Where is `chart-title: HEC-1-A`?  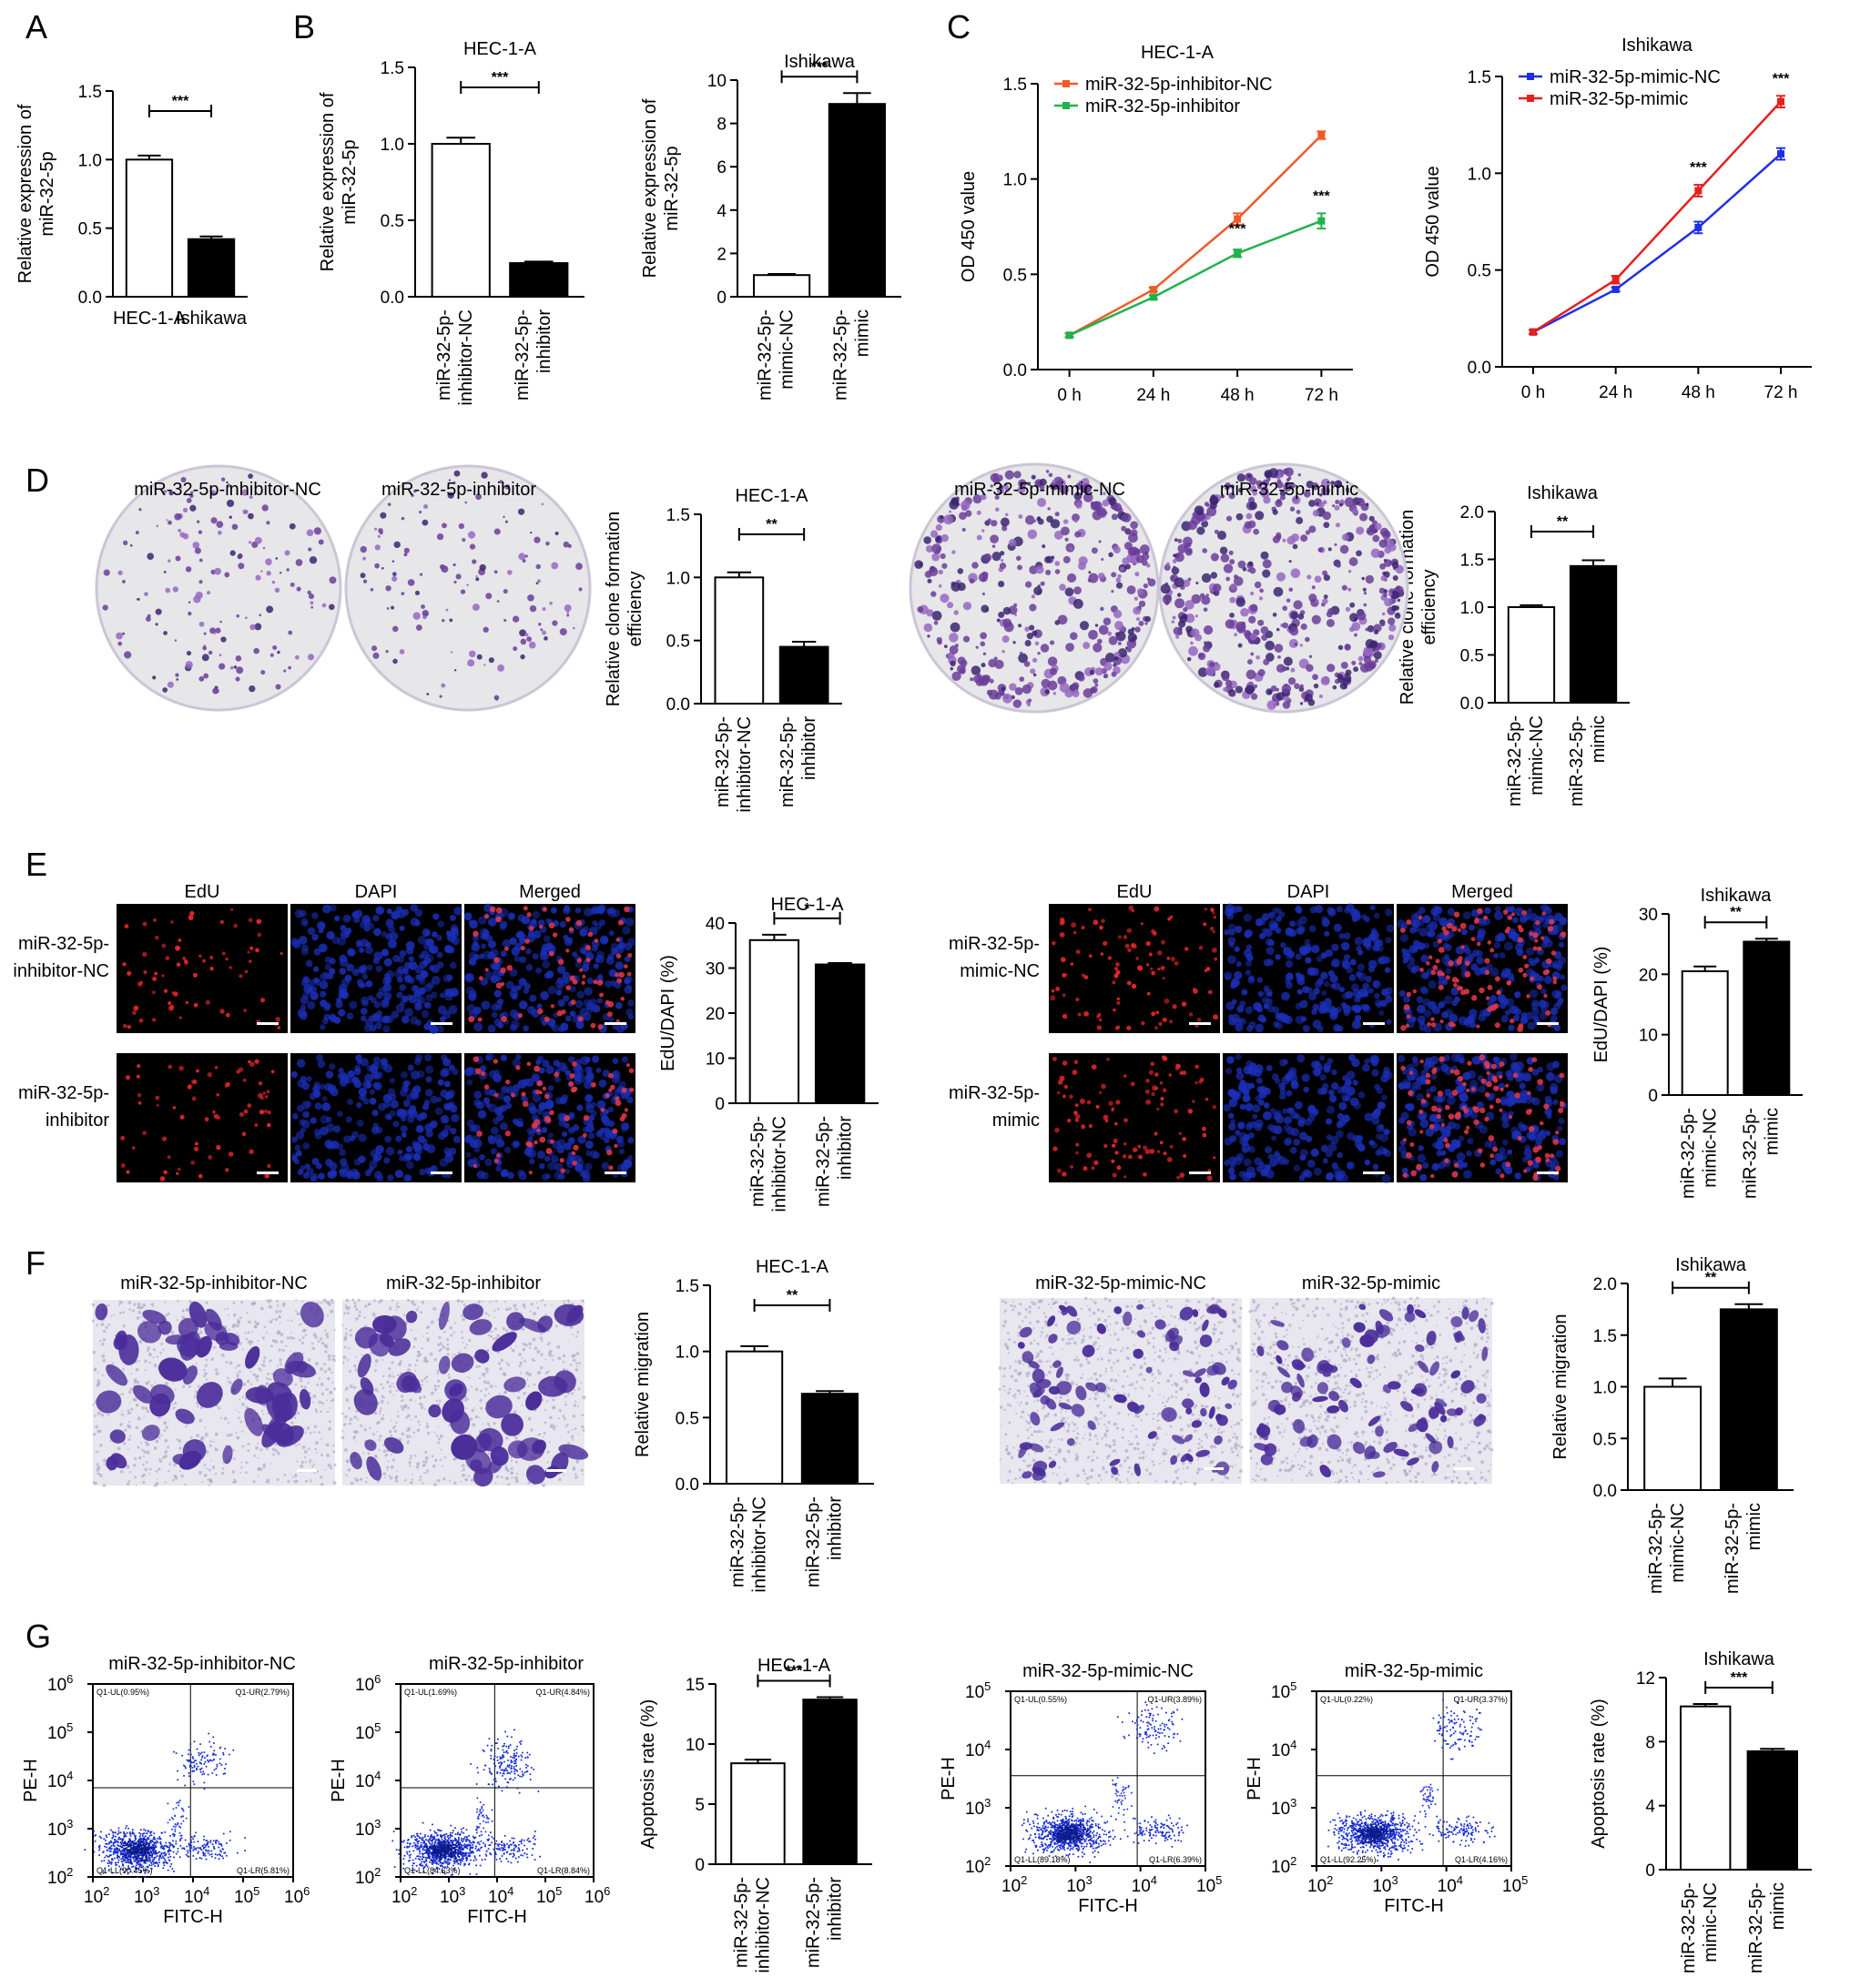 chart-title: HEC-1-A is located at coordinates (1178, 53).